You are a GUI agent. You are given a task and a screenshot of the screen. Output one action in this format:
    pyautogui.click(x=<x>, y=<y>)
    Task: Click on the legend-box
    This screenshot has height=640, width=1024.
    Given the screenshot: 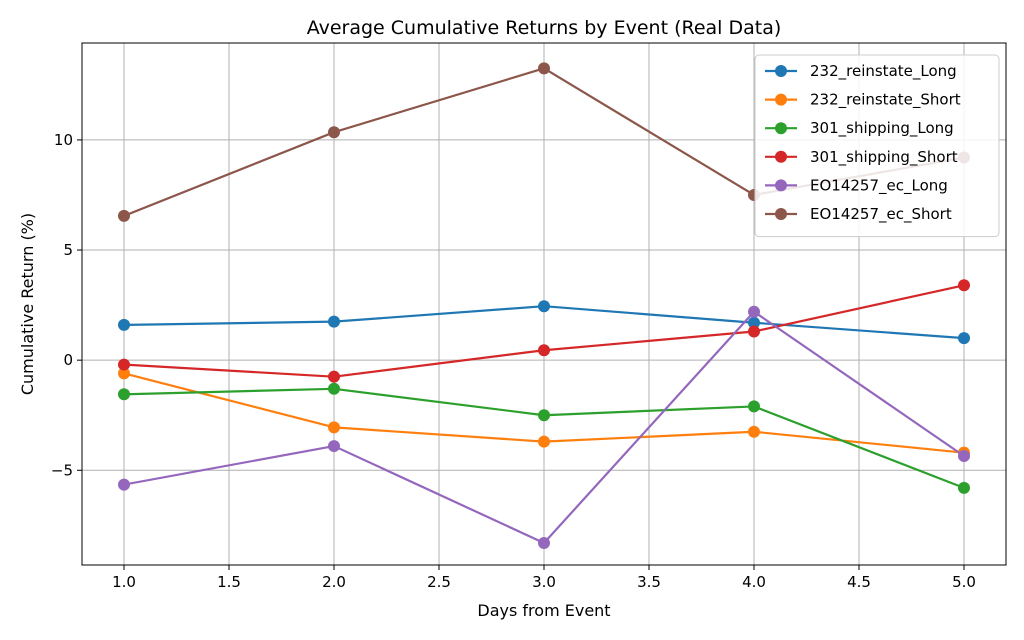 What is the action you would take?
    pyautogui.click(x=877, y=146)
    